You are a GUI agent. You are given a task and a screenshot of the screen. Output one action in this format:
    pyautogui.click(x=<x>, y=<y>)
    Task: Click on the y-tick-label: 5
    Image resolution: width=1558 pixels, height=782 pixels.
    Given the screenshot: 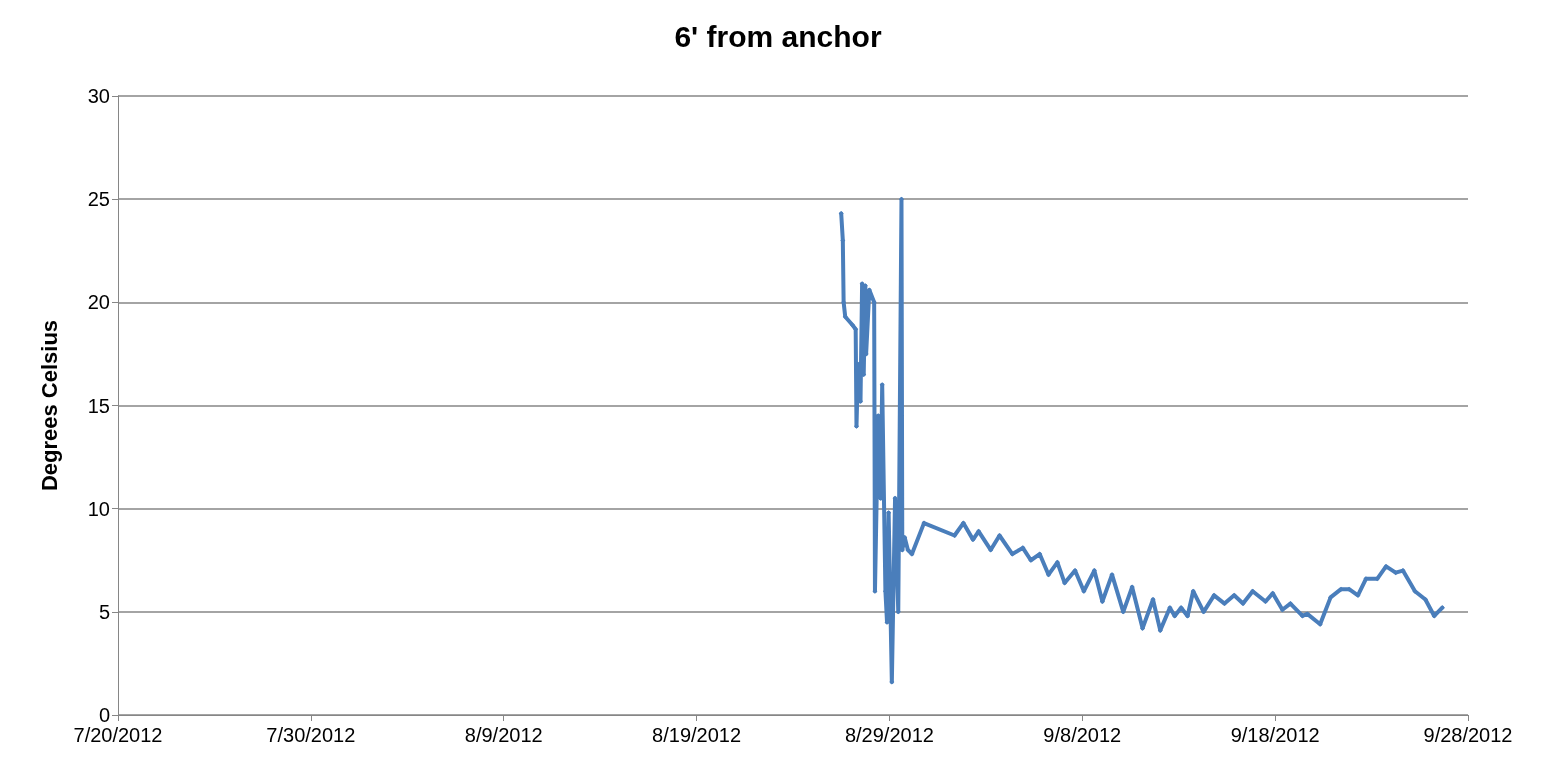 What is the action you would take?
    pyautogui.click(x=104, y=611)
    